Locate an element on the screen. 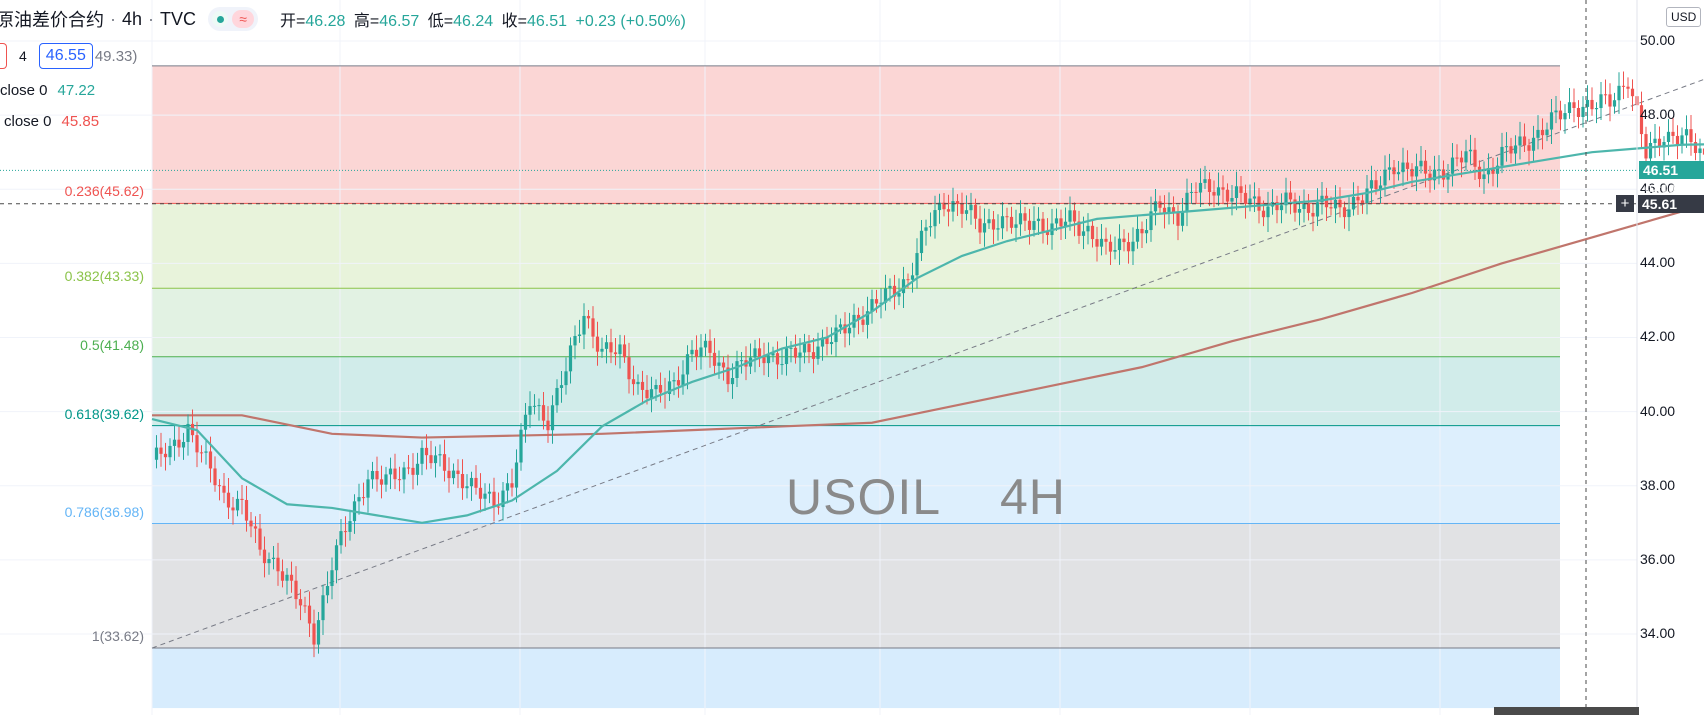 The width and height of the screenshot is (1704, 715). indicator-input: 46.55 is located at coordinates (65, 56).